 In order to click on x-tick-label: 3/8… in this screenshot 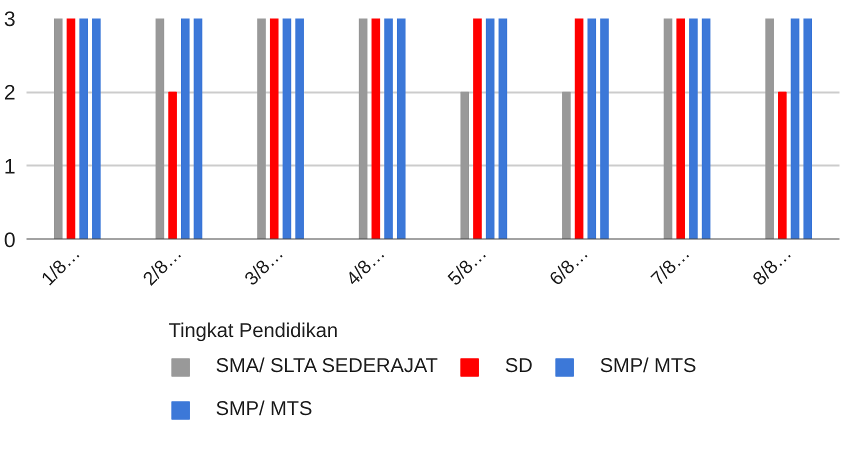, I will do `click(264, 266)`.